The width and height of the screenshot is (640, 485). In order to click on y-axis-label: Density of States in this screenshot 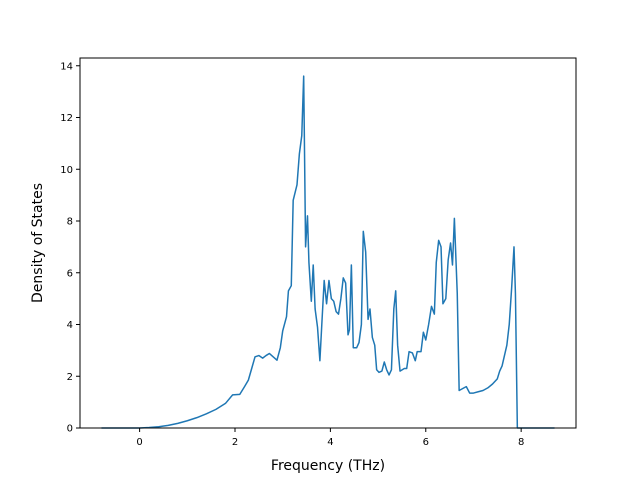, I will do `click(38, 243)`.